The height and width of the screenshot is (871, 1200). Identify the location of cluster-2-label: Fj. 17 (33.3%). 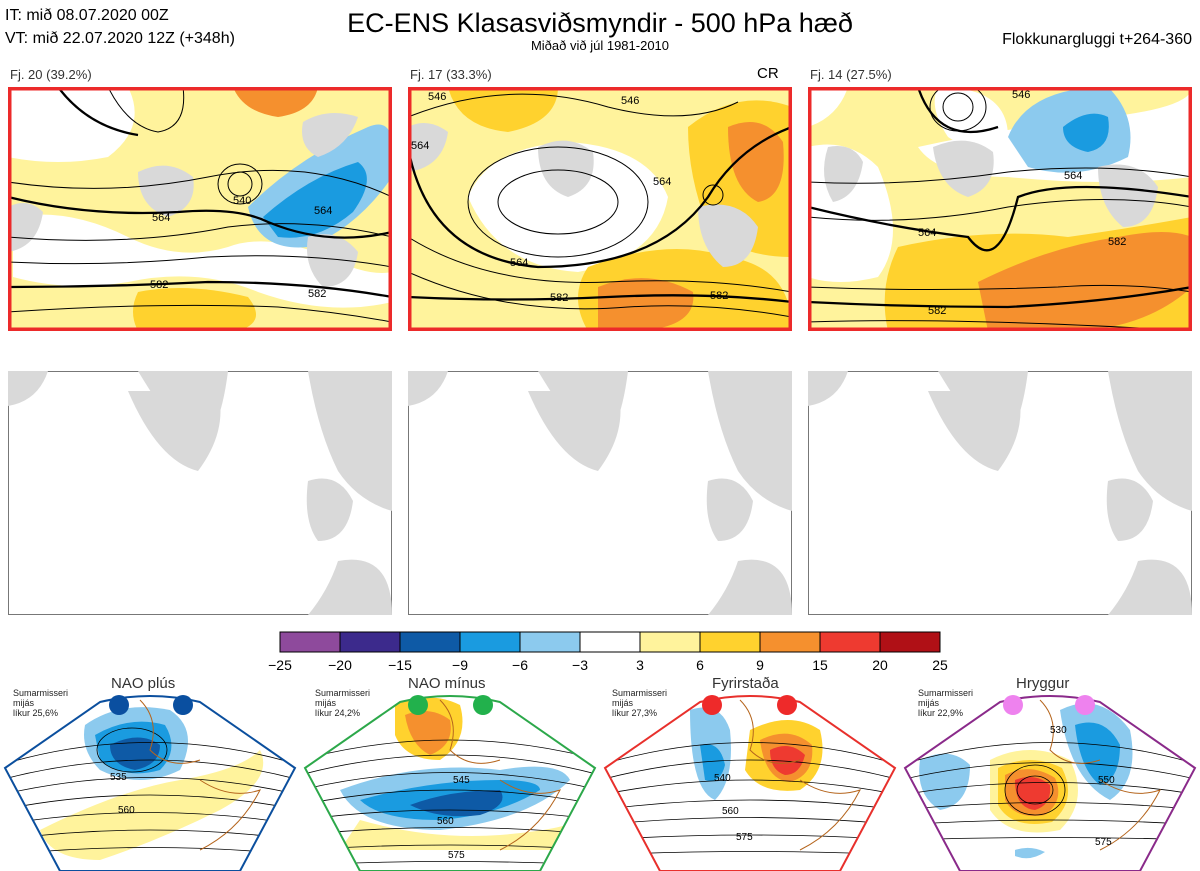
(451, 74).